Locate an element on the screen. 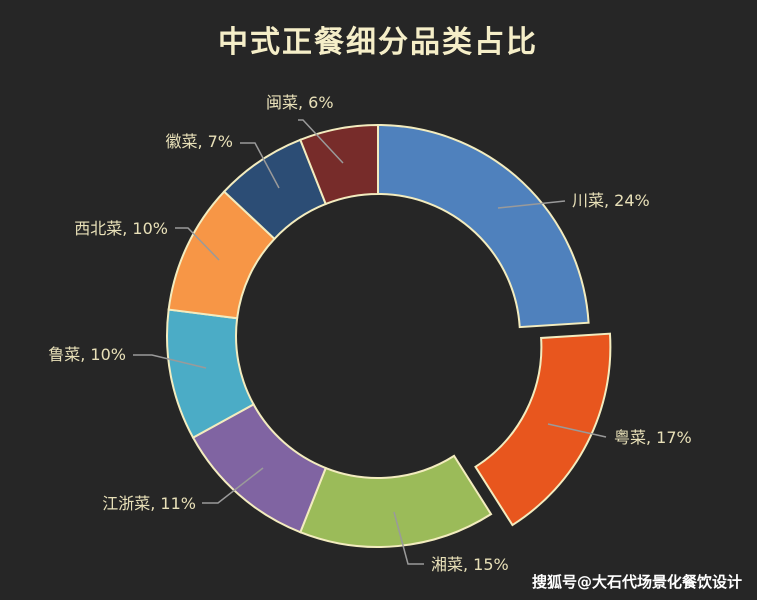 The height and width of the screenshot is (600, 757). slice-label-1: 川菜, 24% is located at coordinates (611, 200).